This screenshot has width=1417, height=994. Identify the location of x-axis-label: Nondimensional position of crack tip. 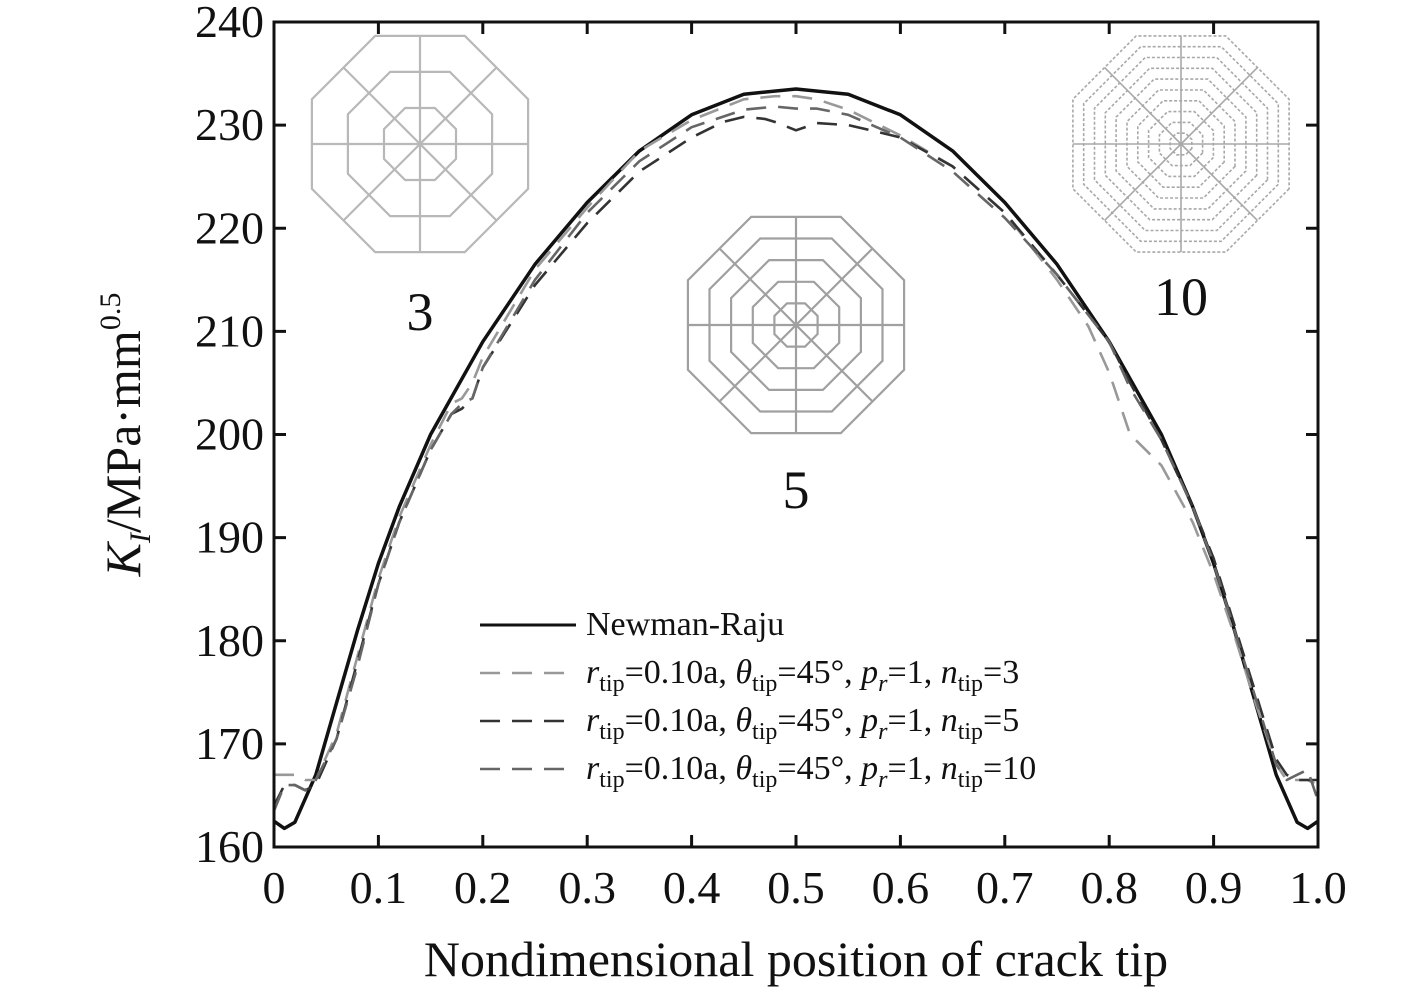
(796, 959).